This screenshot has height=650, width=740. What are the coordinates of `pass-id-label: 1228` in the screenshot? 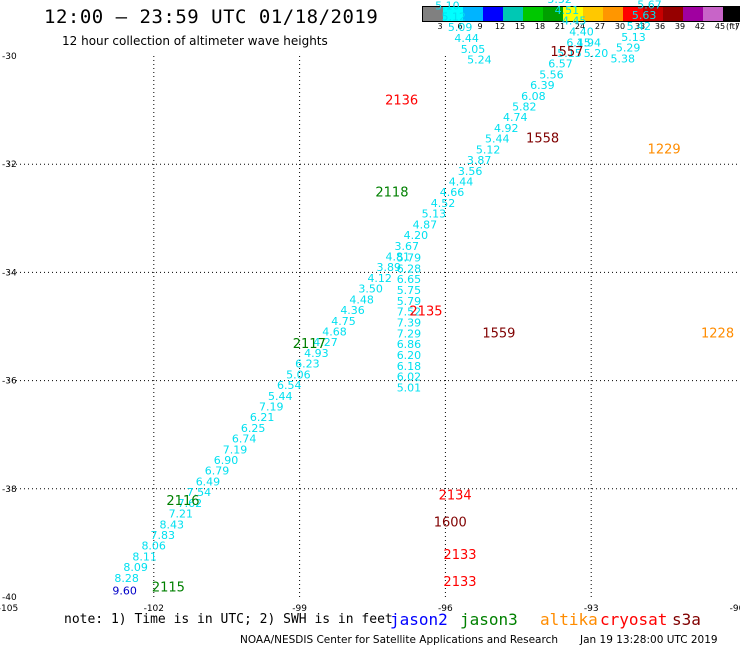 It's located at (717, 333).